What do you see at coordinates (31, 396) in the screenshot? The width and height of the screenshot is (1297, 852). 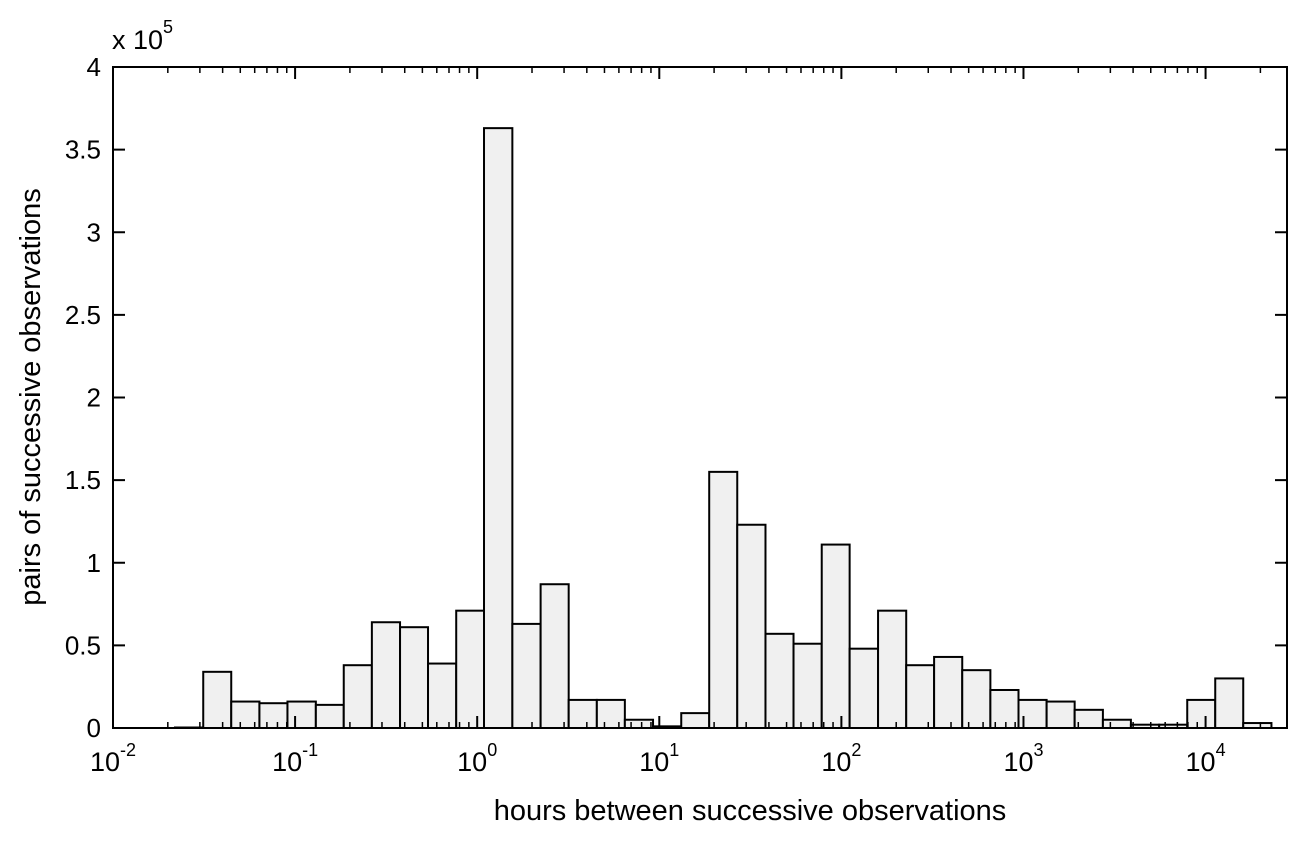 I see `y-axis-label: pairs of successive observations` at bounding box center [31, 396].